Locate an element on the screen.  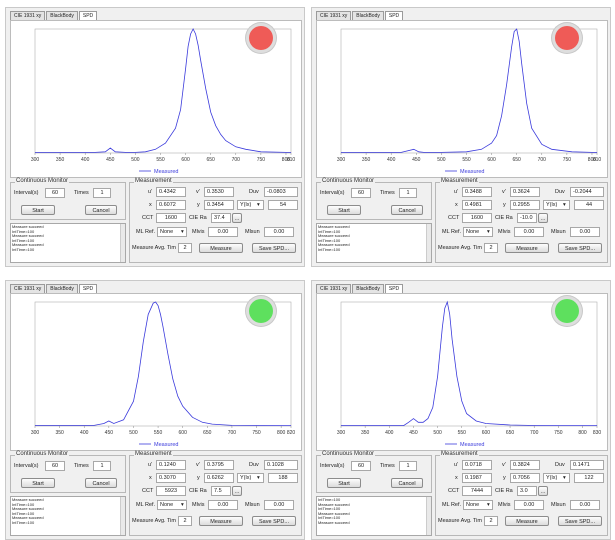
cct-value: 1600 is located at coordinates (477, 218).